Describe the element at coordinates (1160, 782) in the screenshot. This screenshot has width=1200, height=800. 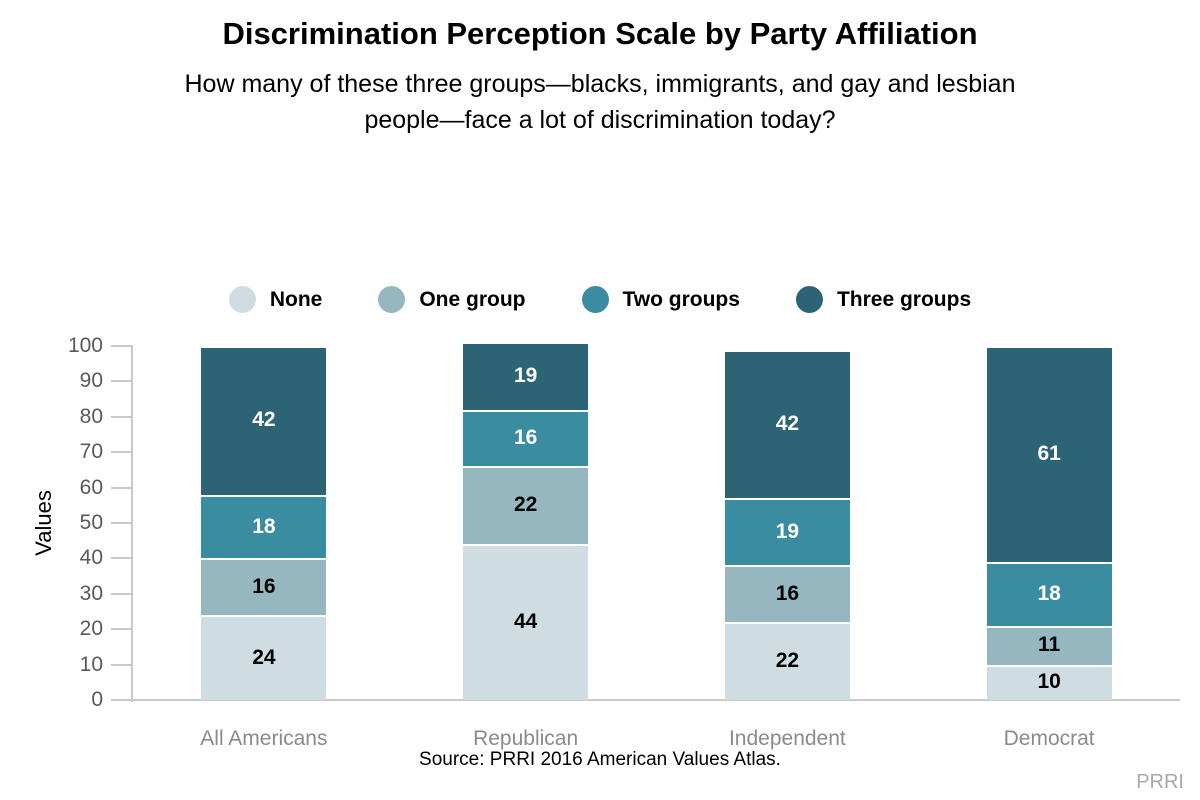
I see `watermark: PRRI` at that location.